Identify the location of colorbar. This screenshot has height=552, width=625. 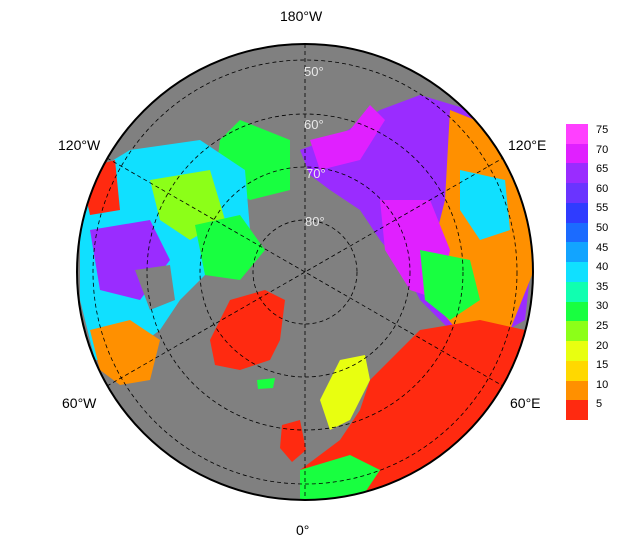
(577, 272).